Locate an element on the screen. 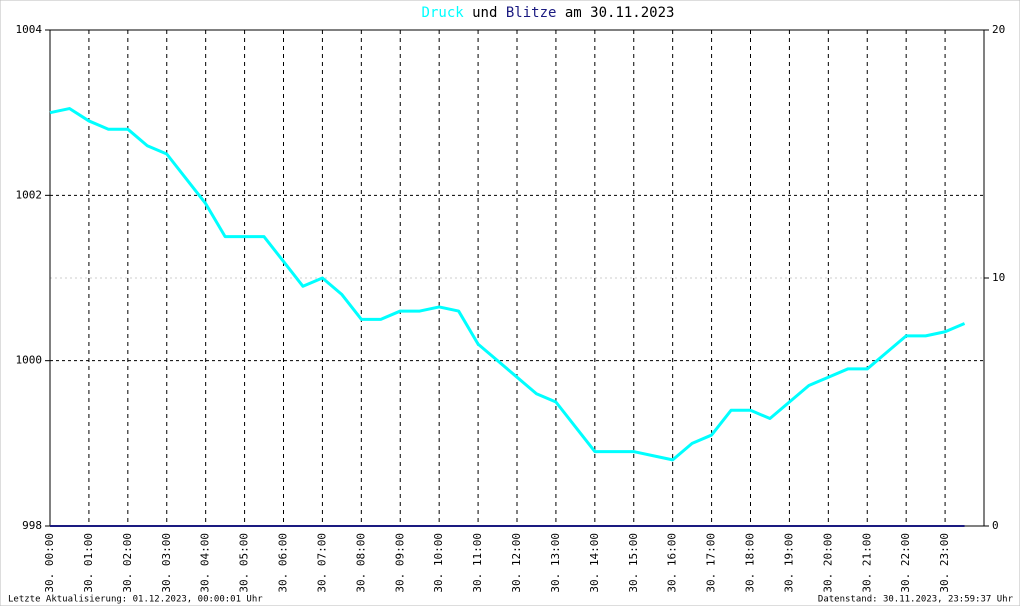  x-tick-label: 30. 04:00 is located at coordinates (205, 563).